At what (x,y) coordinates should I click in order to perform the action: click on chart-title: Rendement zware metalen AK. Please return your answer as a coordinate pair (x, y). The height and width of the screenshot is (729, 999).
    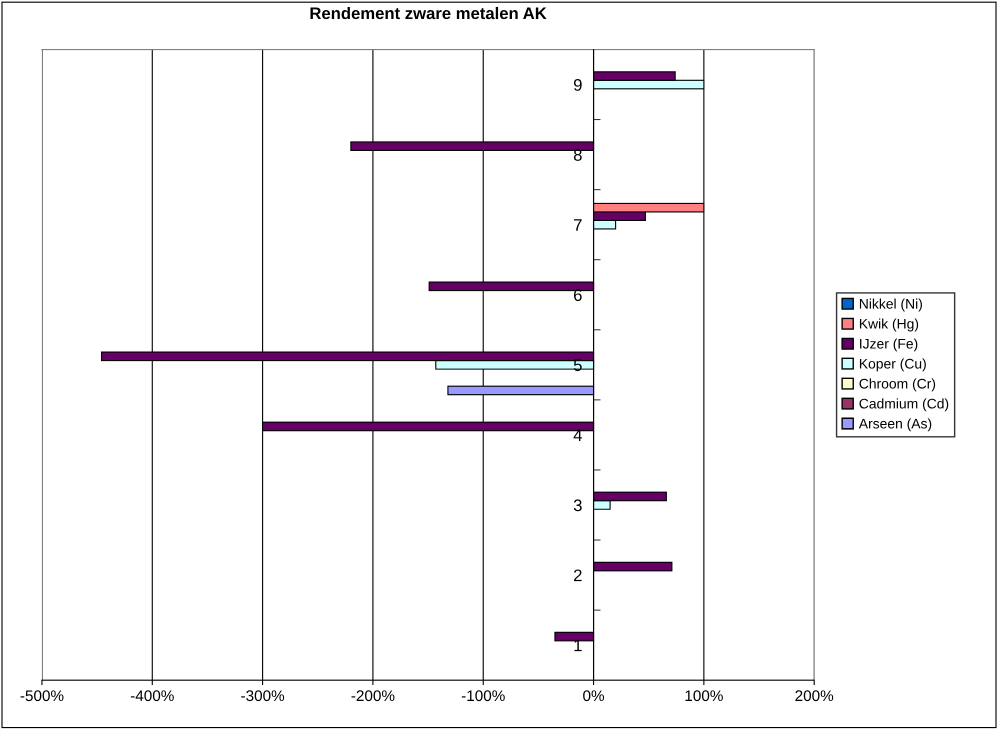
    Looking at the image, I should click on (428, 13).